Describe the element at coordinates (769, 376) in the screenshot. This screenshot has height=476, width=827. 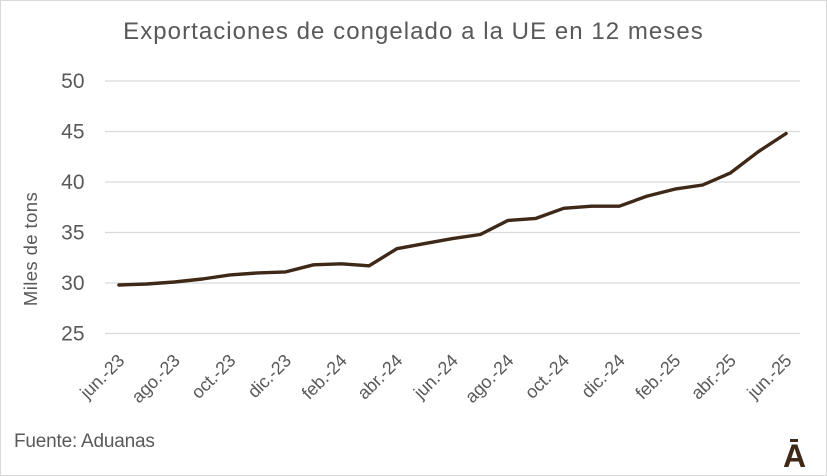
I see `x-tick-label-jun.-25: jun.-25` at that location.